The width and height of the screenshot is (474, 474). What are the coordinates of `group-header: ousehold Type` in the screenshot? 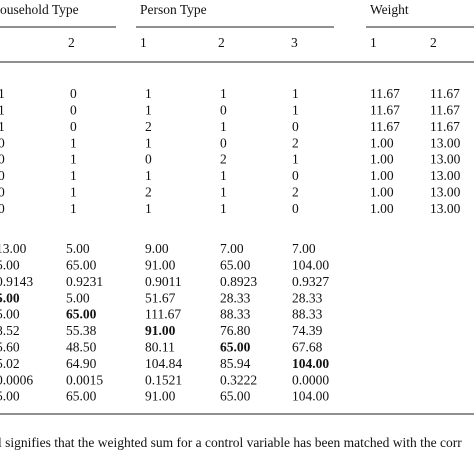 It's located at (39, 9).